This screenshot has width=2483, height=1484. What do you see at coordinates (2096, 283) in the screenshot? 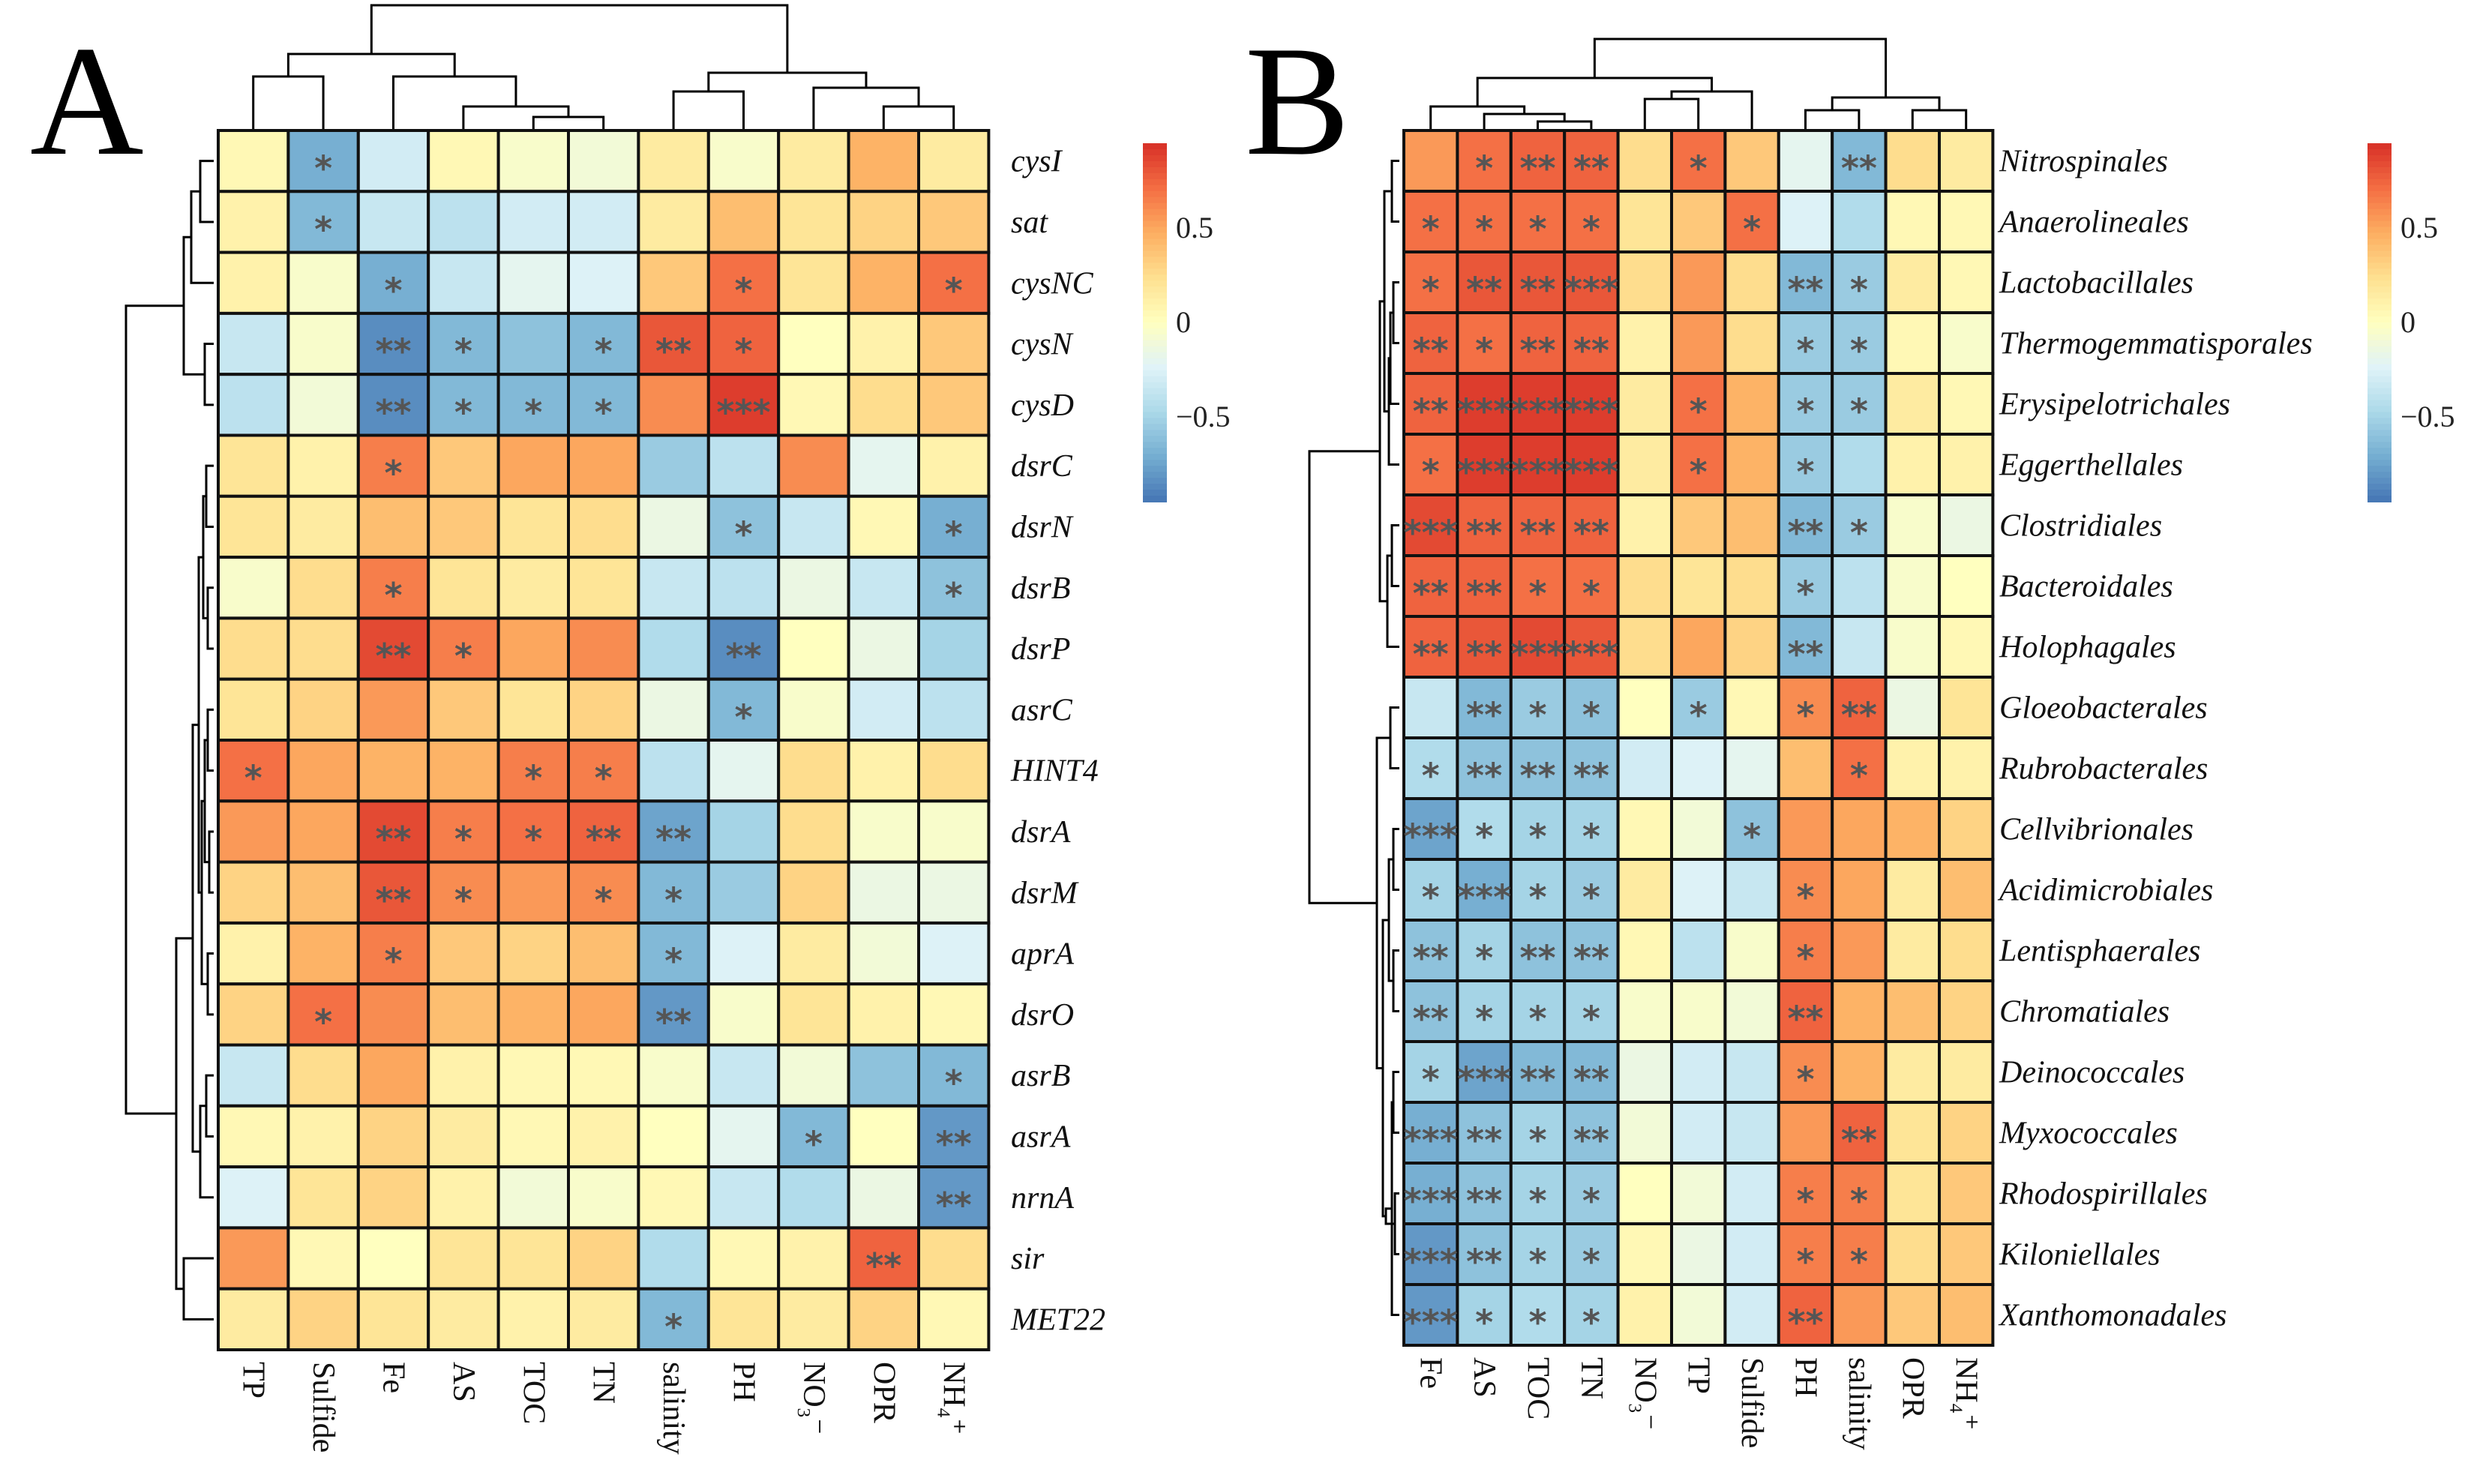
I see `row-label: Lactobacillales` at bounding box center [2096, 283].